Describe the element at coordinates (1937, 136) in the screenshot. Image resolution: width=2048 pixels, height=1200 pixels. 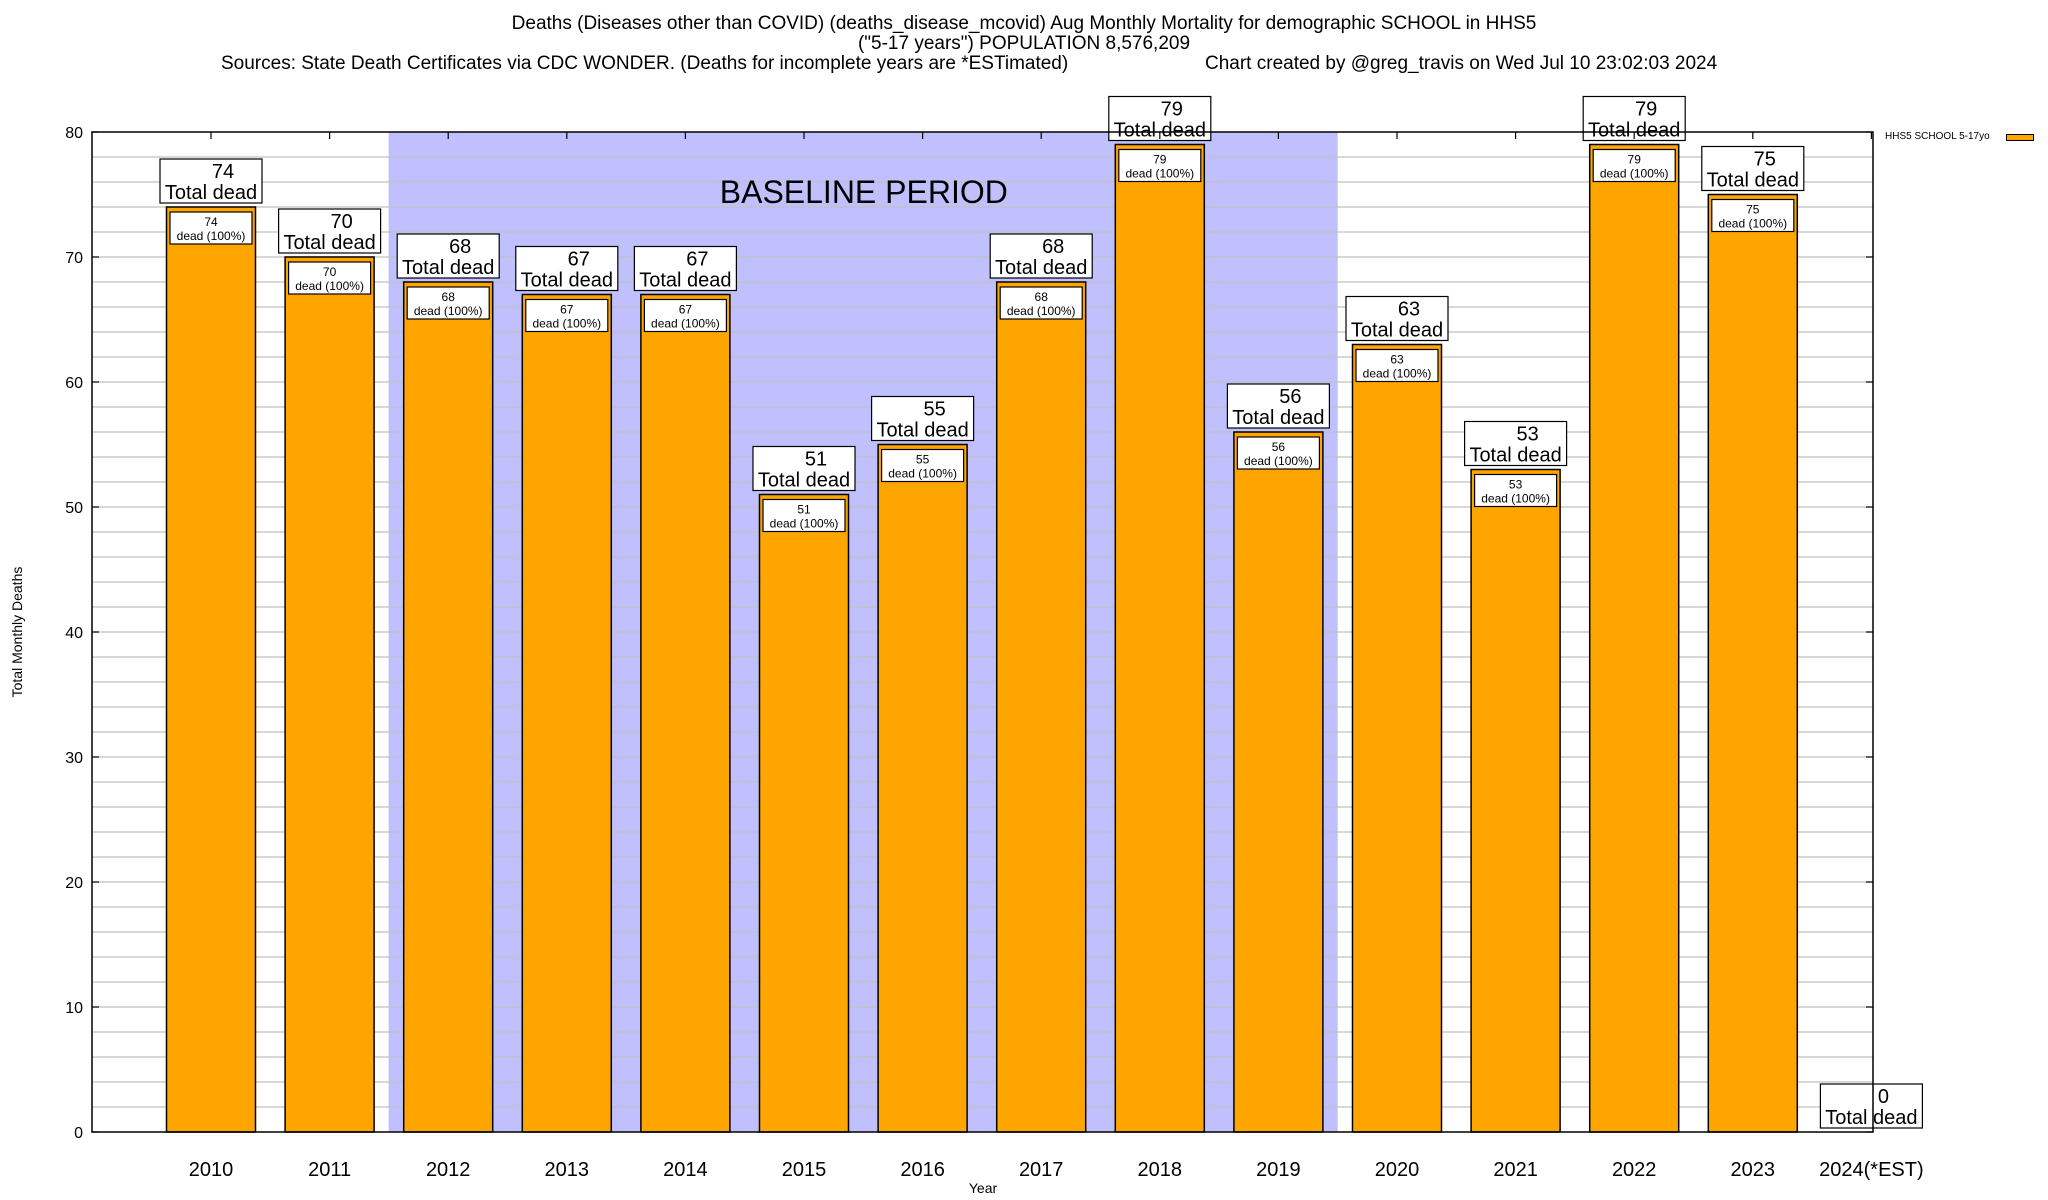
I see `legend-label: HHS5 SCHOOL 5-17yo` at that location.